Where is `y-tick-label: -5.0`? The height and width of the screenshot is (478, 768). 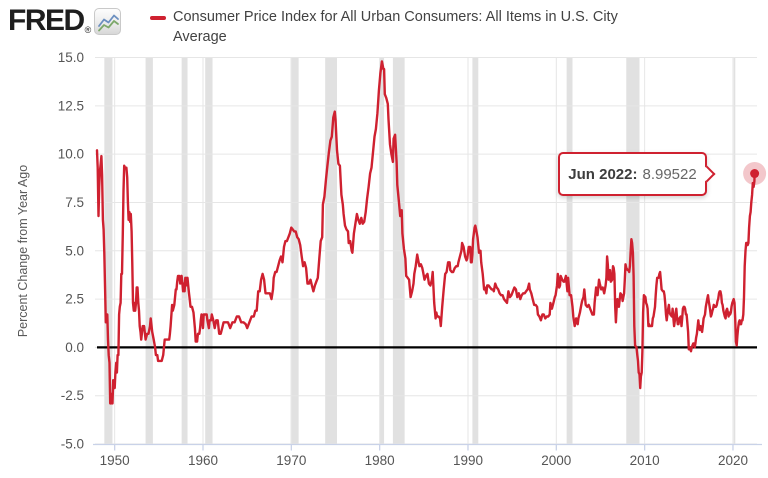 y-tick-label: -5.0 is located at coordinates (72, 444).